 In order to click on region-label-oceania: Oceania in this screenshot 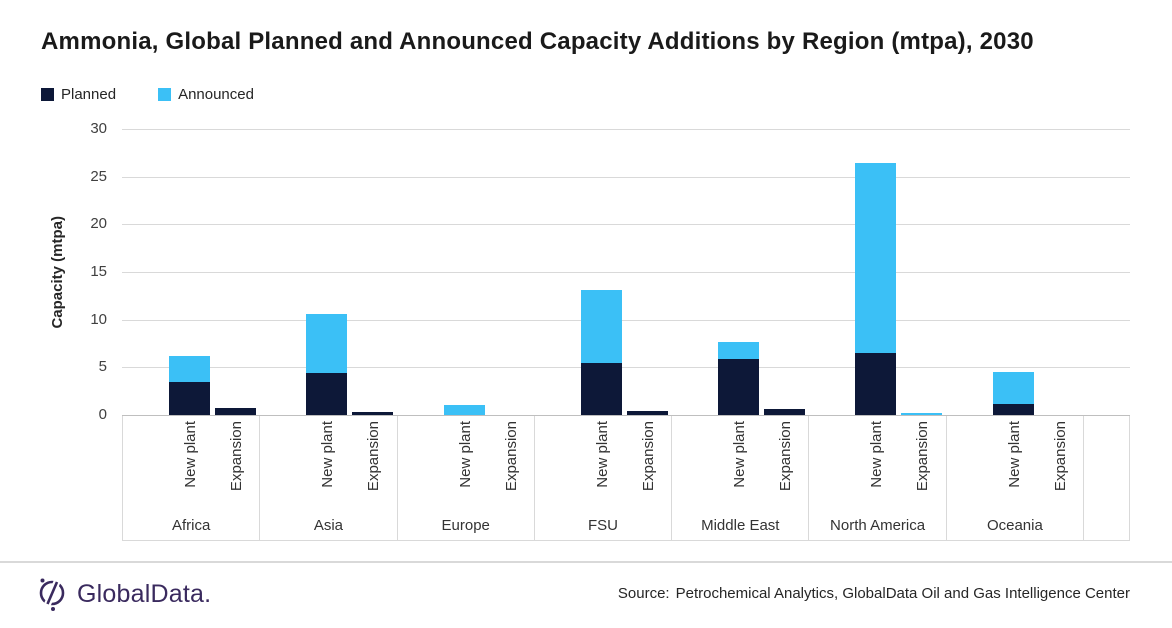, I will do `click(1014, 525)`.